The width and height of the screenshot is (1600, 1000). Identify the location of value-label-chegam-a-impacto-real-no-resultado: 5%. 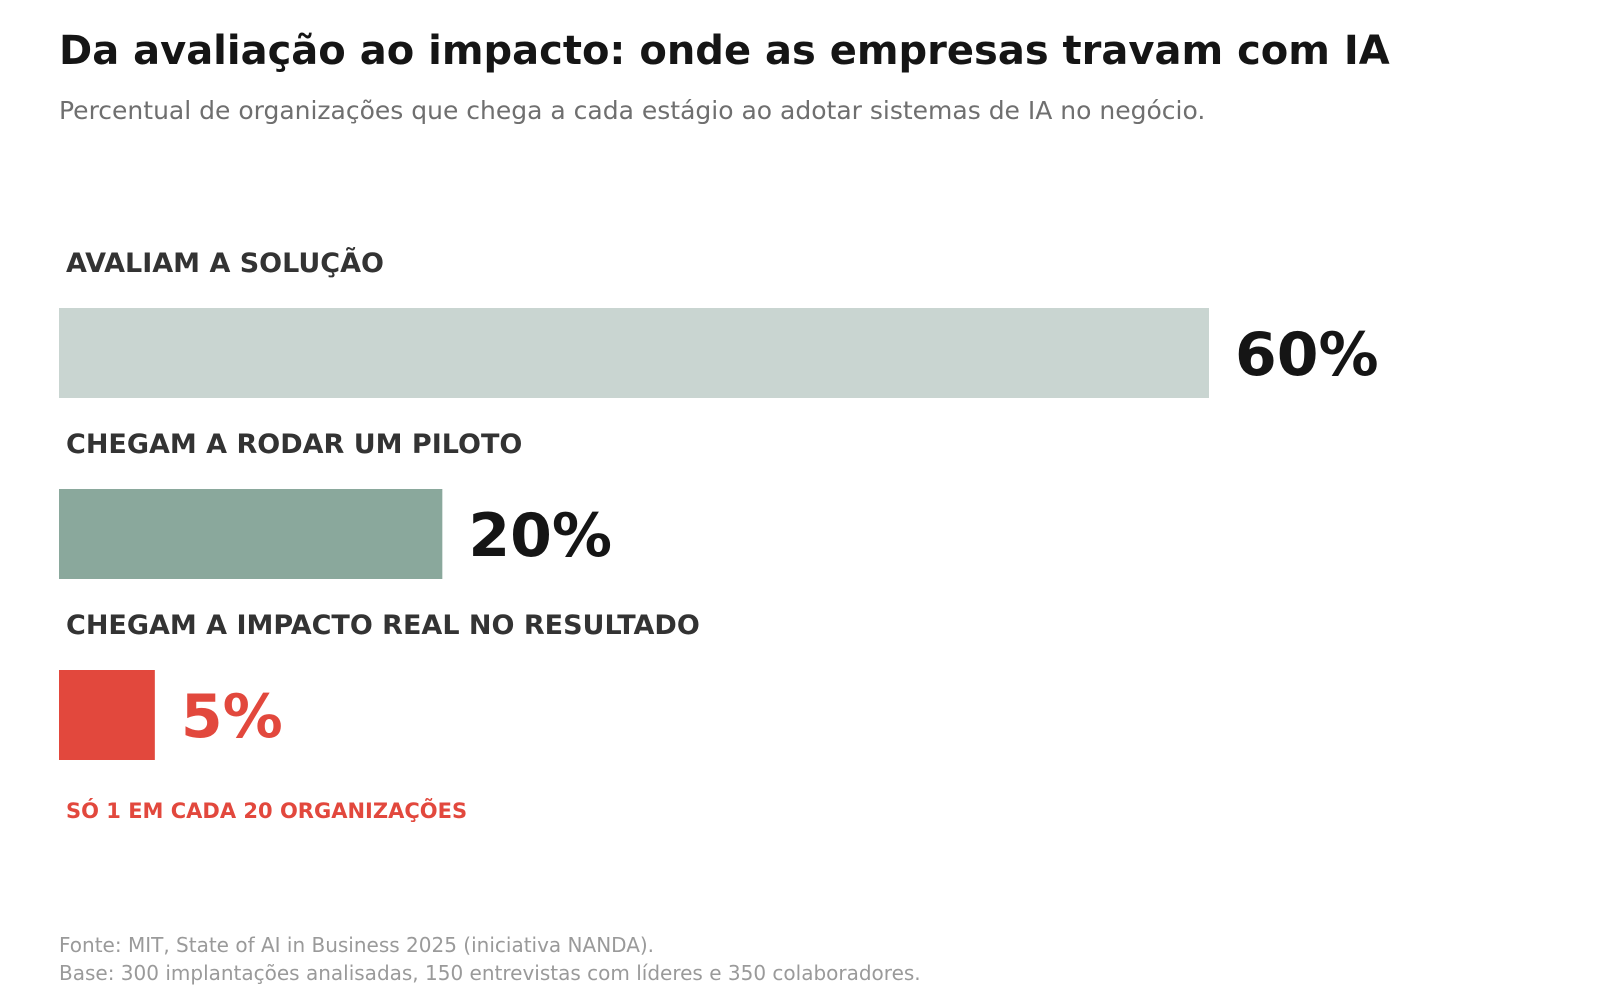
(232, 717).